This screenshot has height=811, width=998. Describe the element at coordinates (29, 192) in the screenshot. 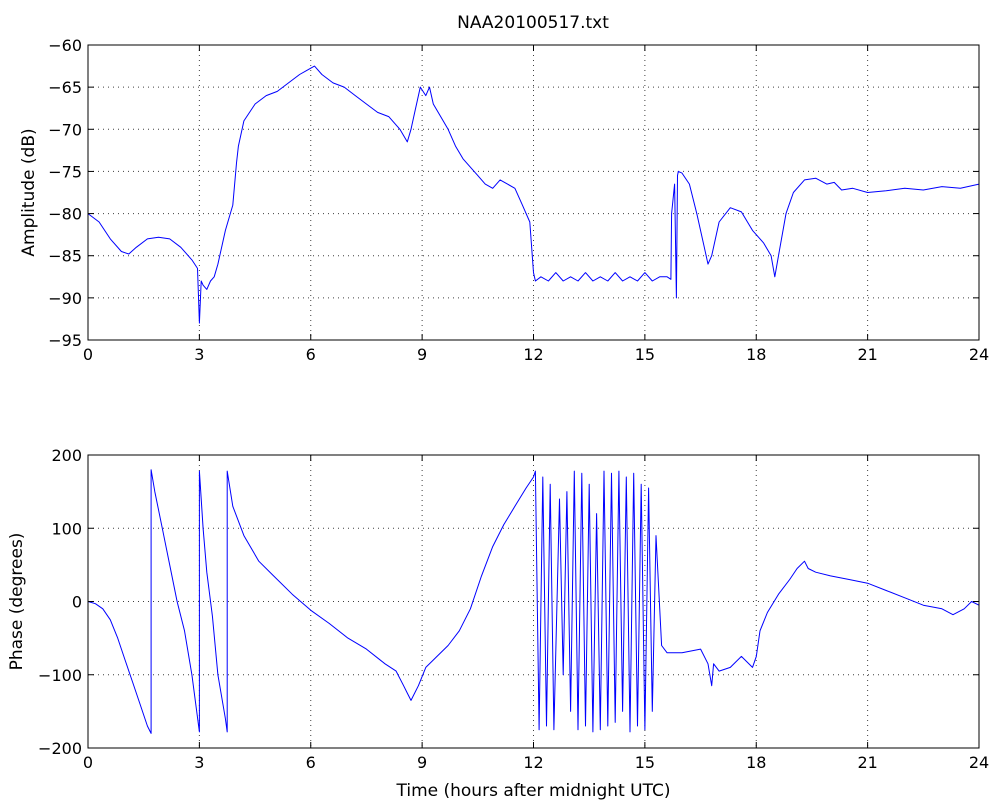

I see `amplitude-y-axis-label: Amplitude (dB)` at that location.